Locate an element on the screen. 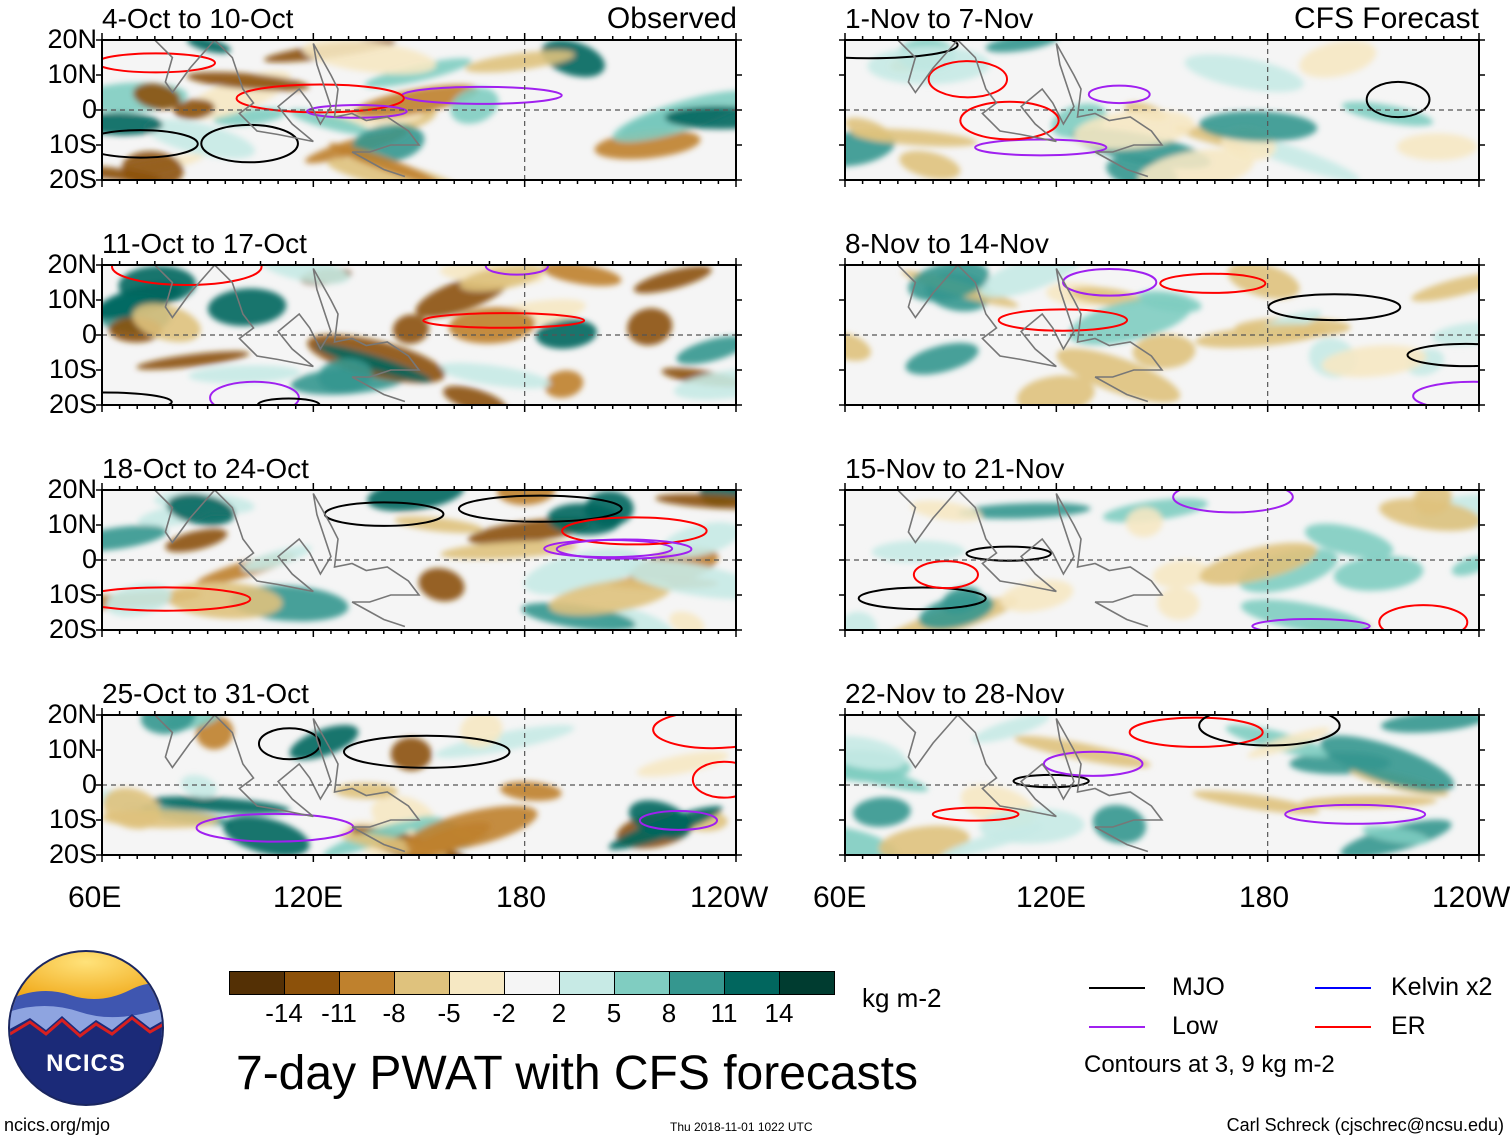 The height and width of the screenshot is (1142, 1510). lon-tick-180-left: 180 is located at coordinates (521, 897).